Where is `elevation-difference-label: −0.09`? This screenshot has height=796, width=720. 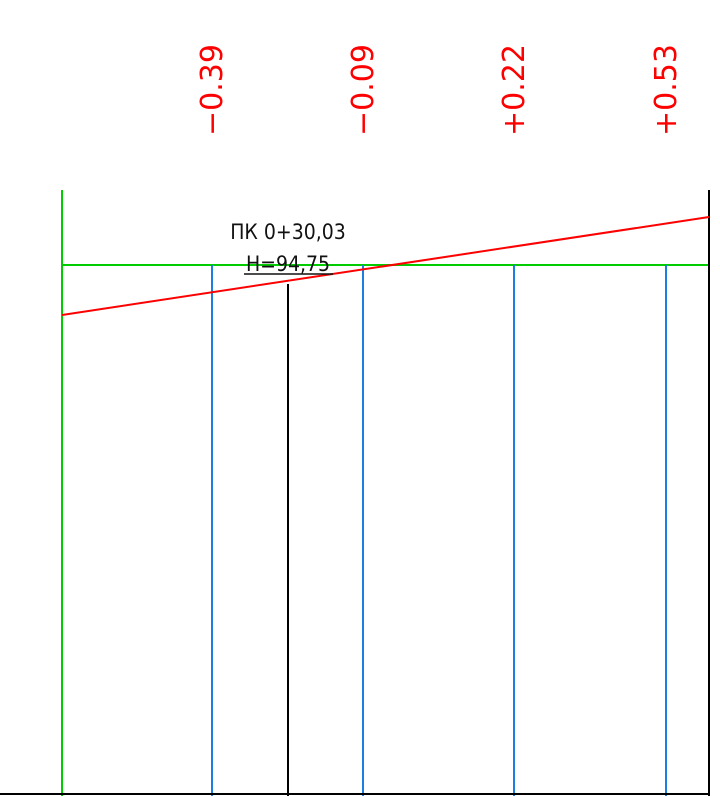 elevation-difference-label: −0.09 is located at coordinates (363, 90).